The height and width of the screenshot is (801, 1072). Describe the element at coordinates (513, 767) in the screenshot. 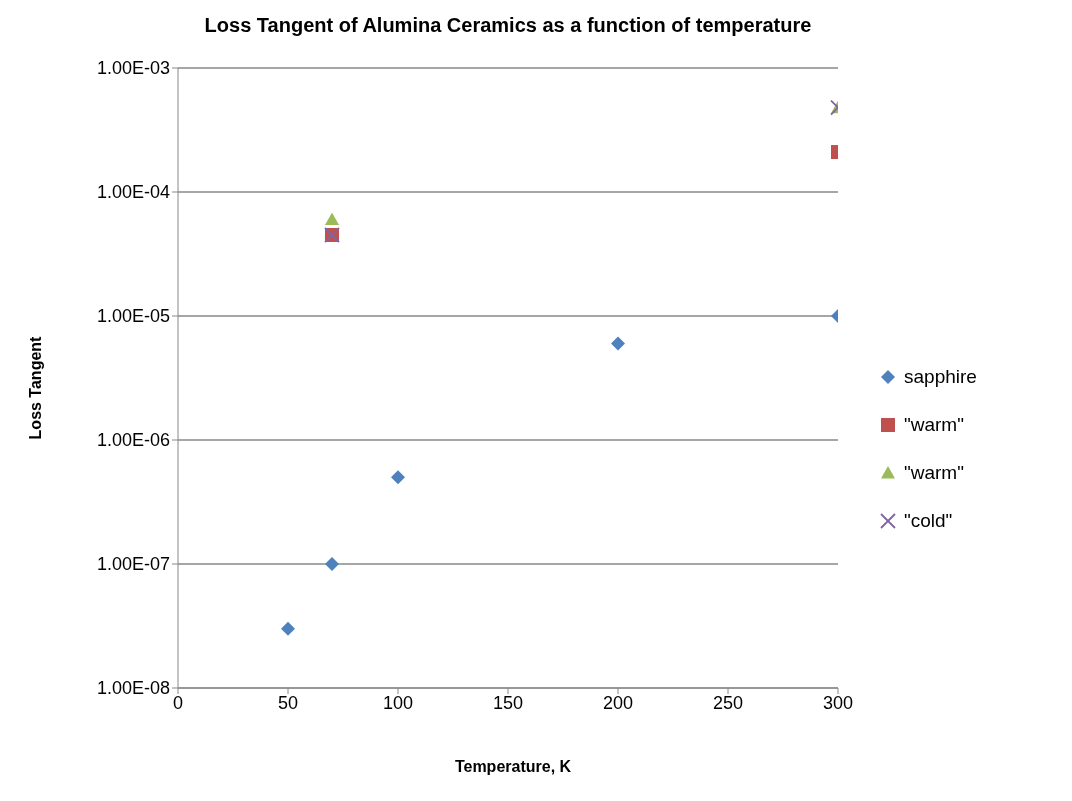

I see `x-axis-title: Temperature, K` at that location.